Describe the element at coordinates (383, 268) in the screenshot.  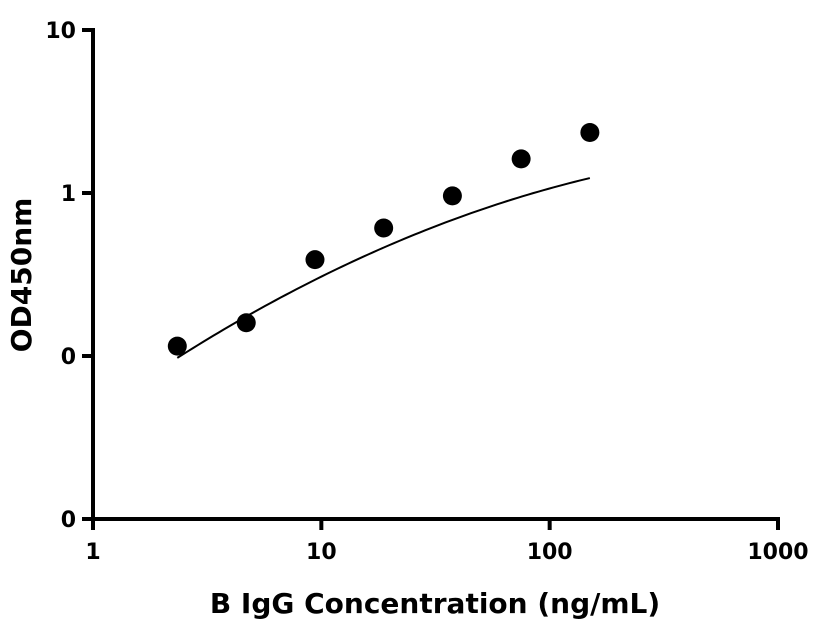
I see `fit-curve` at that location.